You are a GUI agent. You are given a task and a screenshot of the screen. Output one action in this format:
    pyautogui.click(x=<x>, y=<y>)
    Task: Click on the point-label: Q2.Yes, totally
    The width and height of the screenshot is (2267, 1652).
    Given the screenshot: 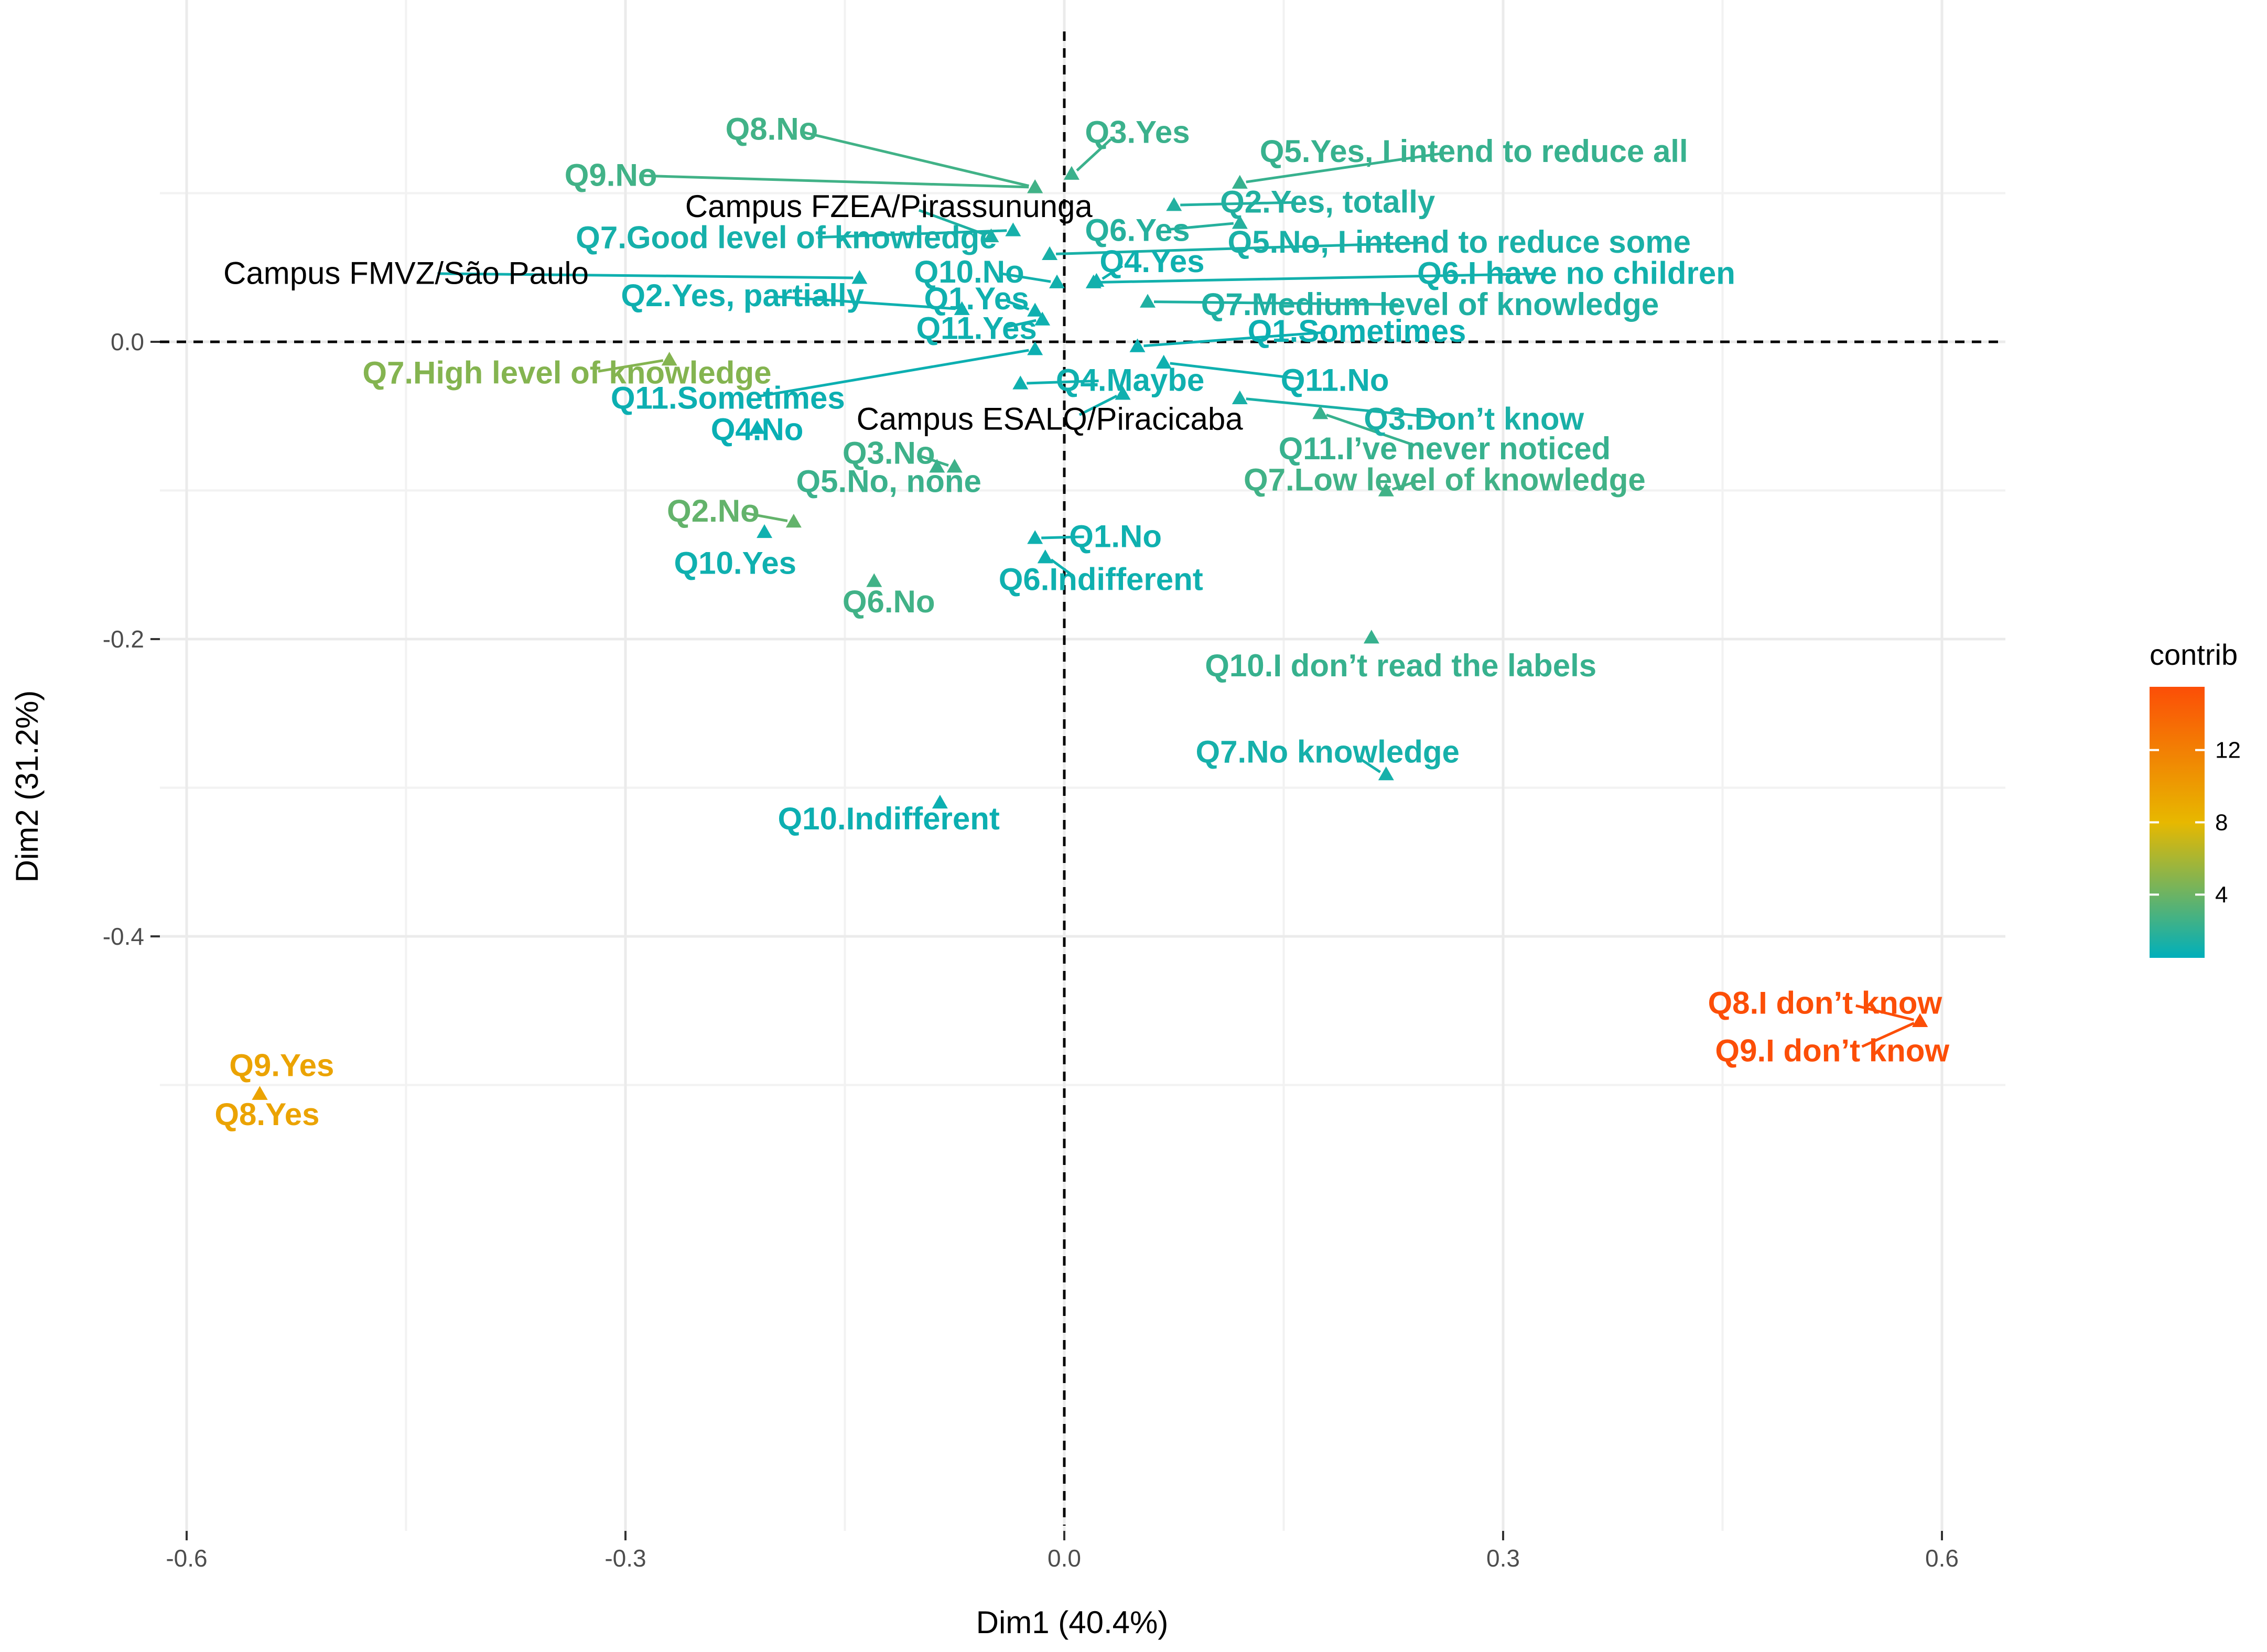 What is the action you would take?
    pyautogui.click(x=1327, y=203)
    